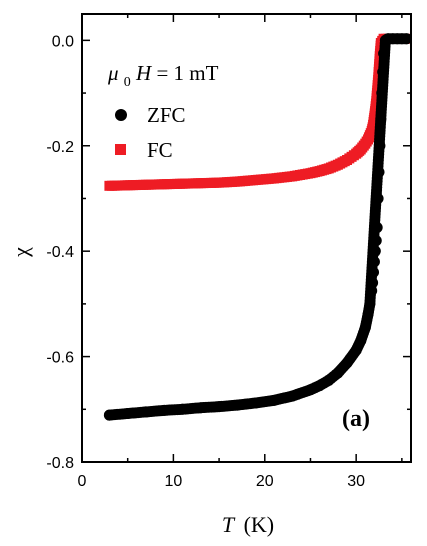  Describe the element at coordinates (82, 481) in the screenshot. I see `x-tick-label: 0` at that location.